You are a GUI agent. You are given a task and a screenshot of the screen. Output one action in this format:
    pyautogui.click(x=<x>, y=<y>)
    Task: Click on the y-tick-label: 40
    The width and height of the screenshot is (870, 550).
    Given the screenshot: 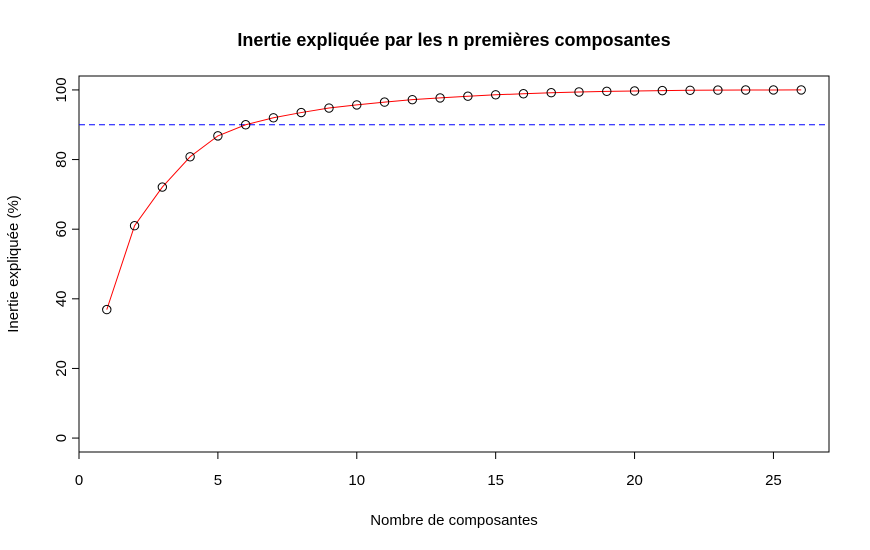 What is the action you would take?
    pyautogui.click(x=61, y=298)
    